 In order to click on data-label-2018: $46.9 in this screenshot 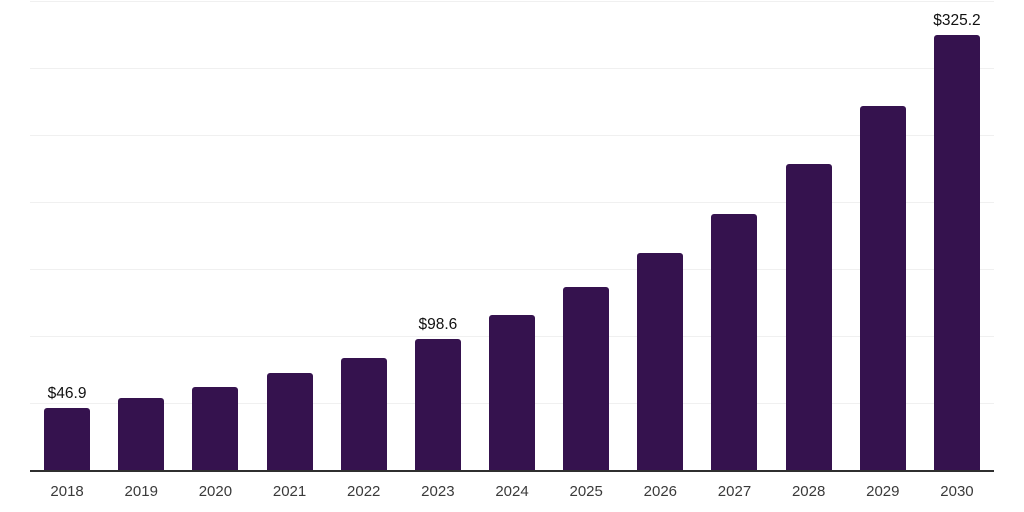, I will do `click(67, 394)`.